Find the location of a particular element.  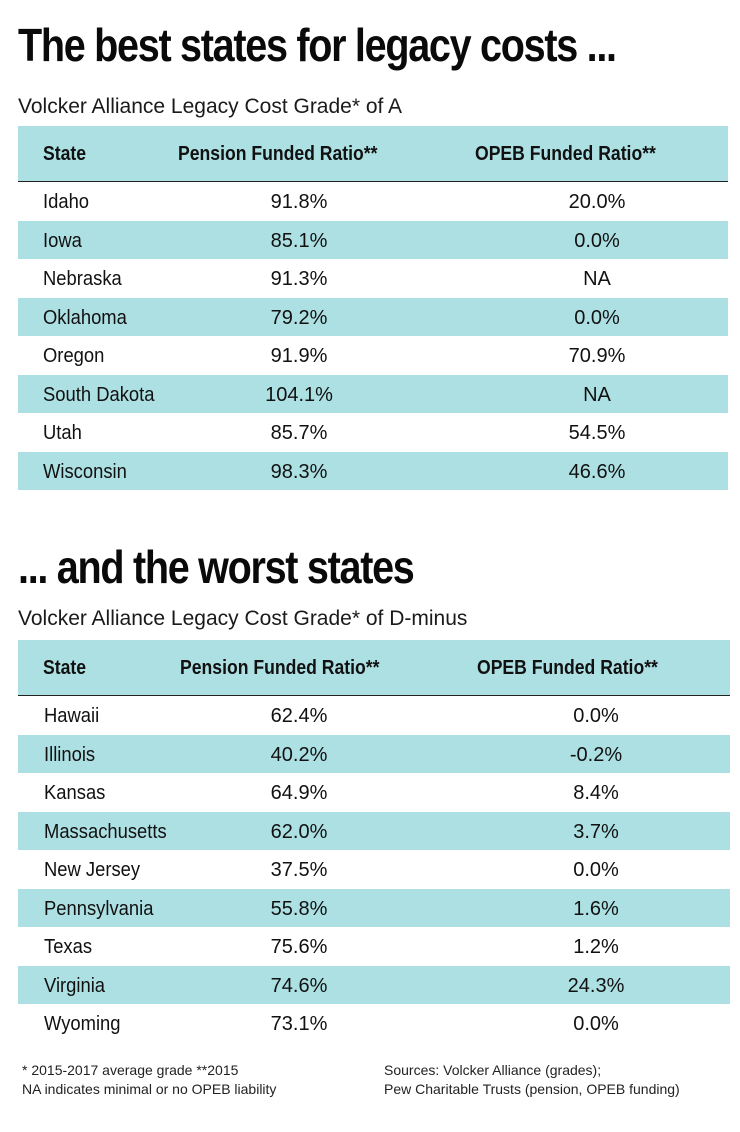

source-line: Sources: Volcker Alliance (grades); is located at coordinates (493, 1070).